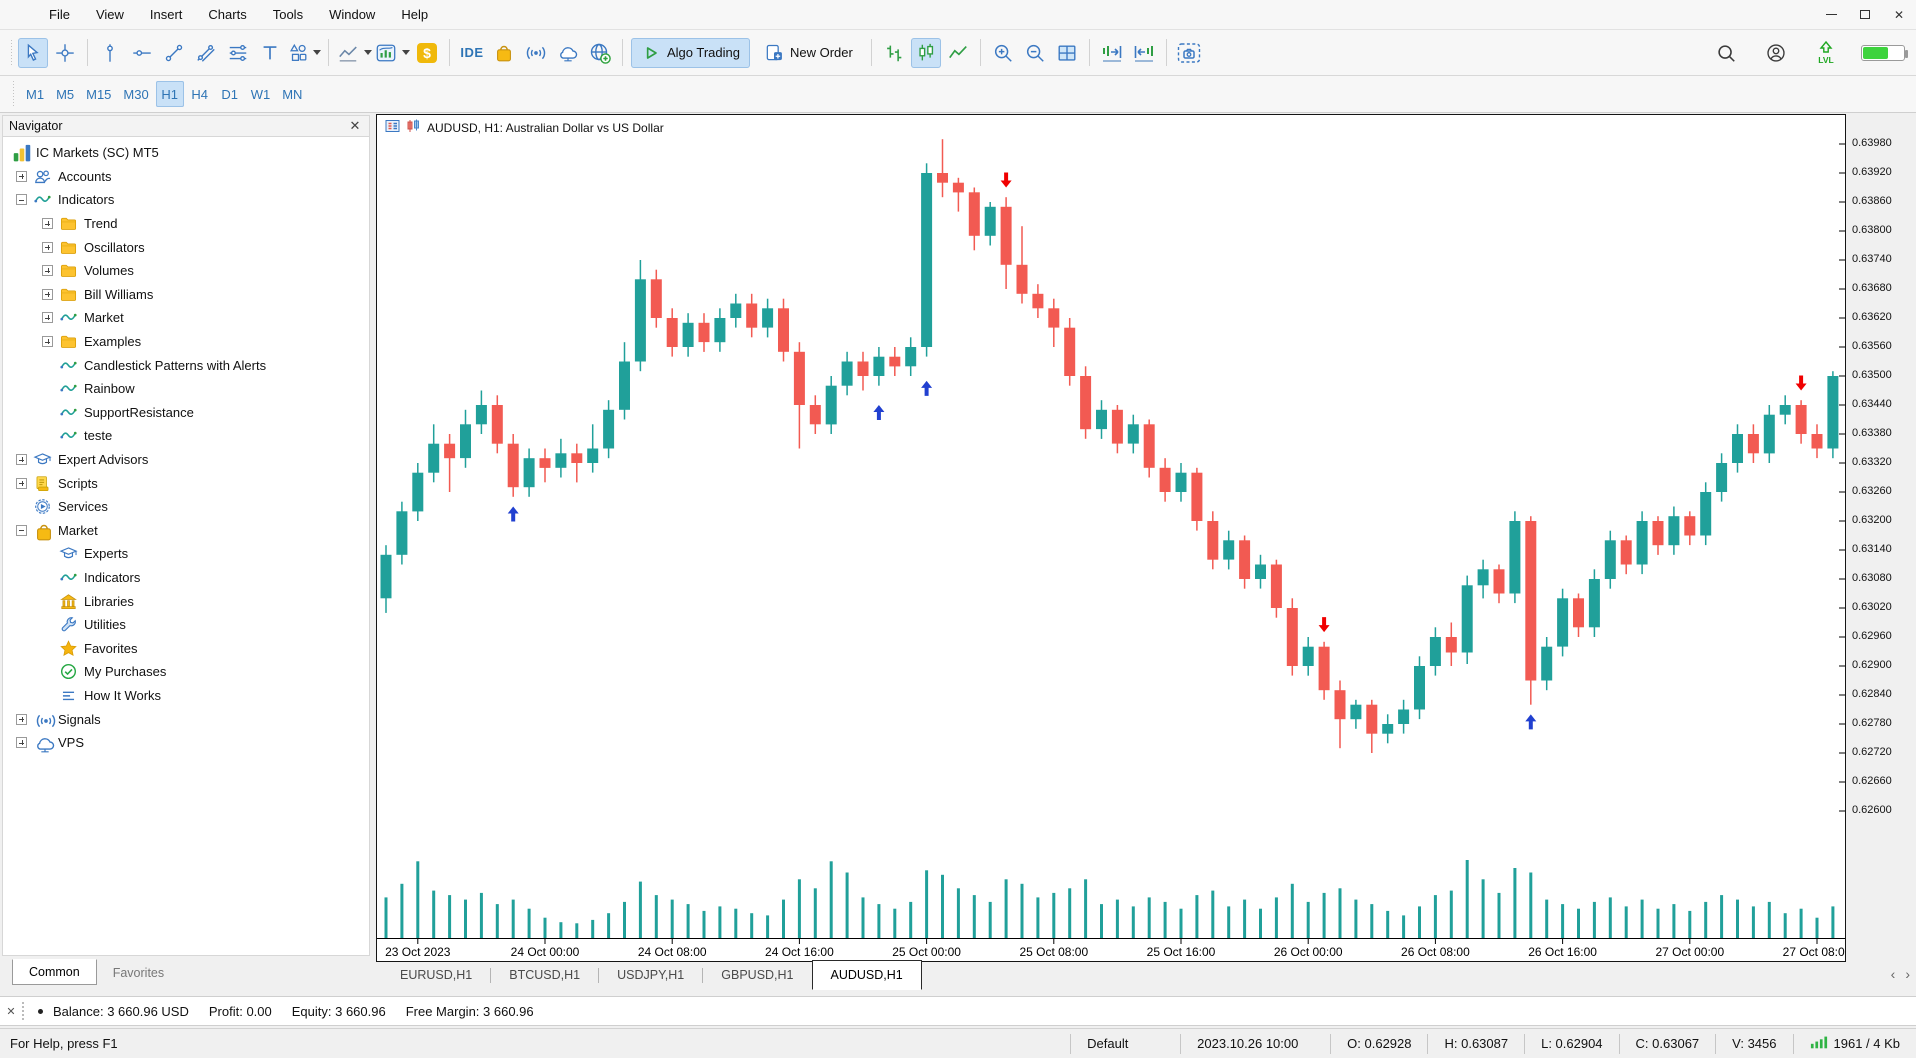  Describe the element at coordinates (186, 177) in the screenshot. I see `tree-item-accounts: Accounts` at that location.